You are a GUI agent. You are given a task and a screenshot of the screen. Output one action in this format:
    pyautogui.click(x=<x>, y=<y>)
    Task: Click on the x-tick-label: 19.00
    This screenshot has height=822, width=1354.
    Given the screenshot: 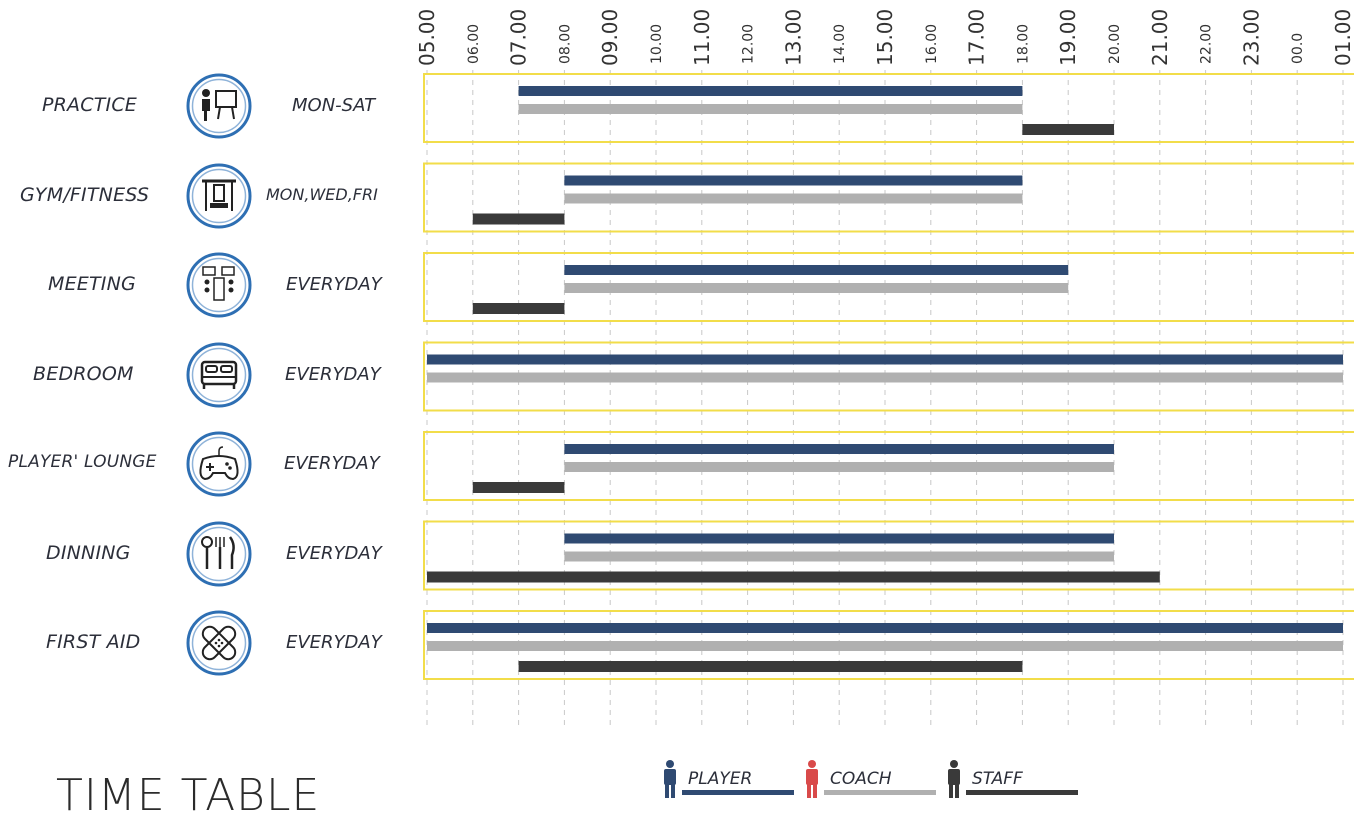 What is the action you would take?
    pyautogui.click(x=1068, y=37)
    